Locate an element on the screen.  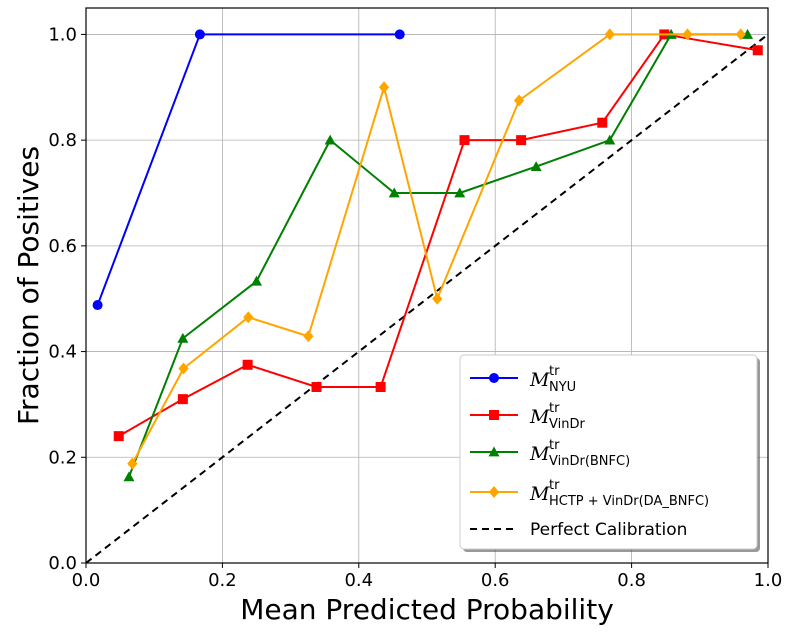
y-tick-label: 0.0 is located at coordinates (62, 563).